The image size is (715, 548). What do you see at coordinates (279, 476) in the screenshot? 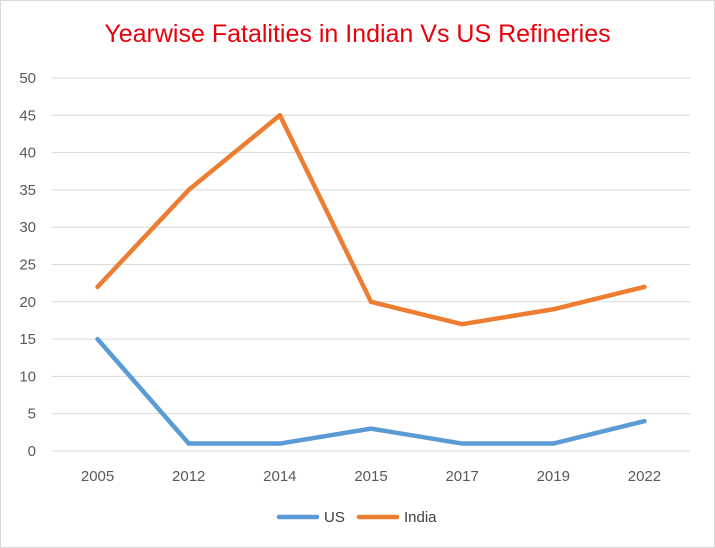
I see `x-tick-label: 2014` at bounding box center [279, 476].